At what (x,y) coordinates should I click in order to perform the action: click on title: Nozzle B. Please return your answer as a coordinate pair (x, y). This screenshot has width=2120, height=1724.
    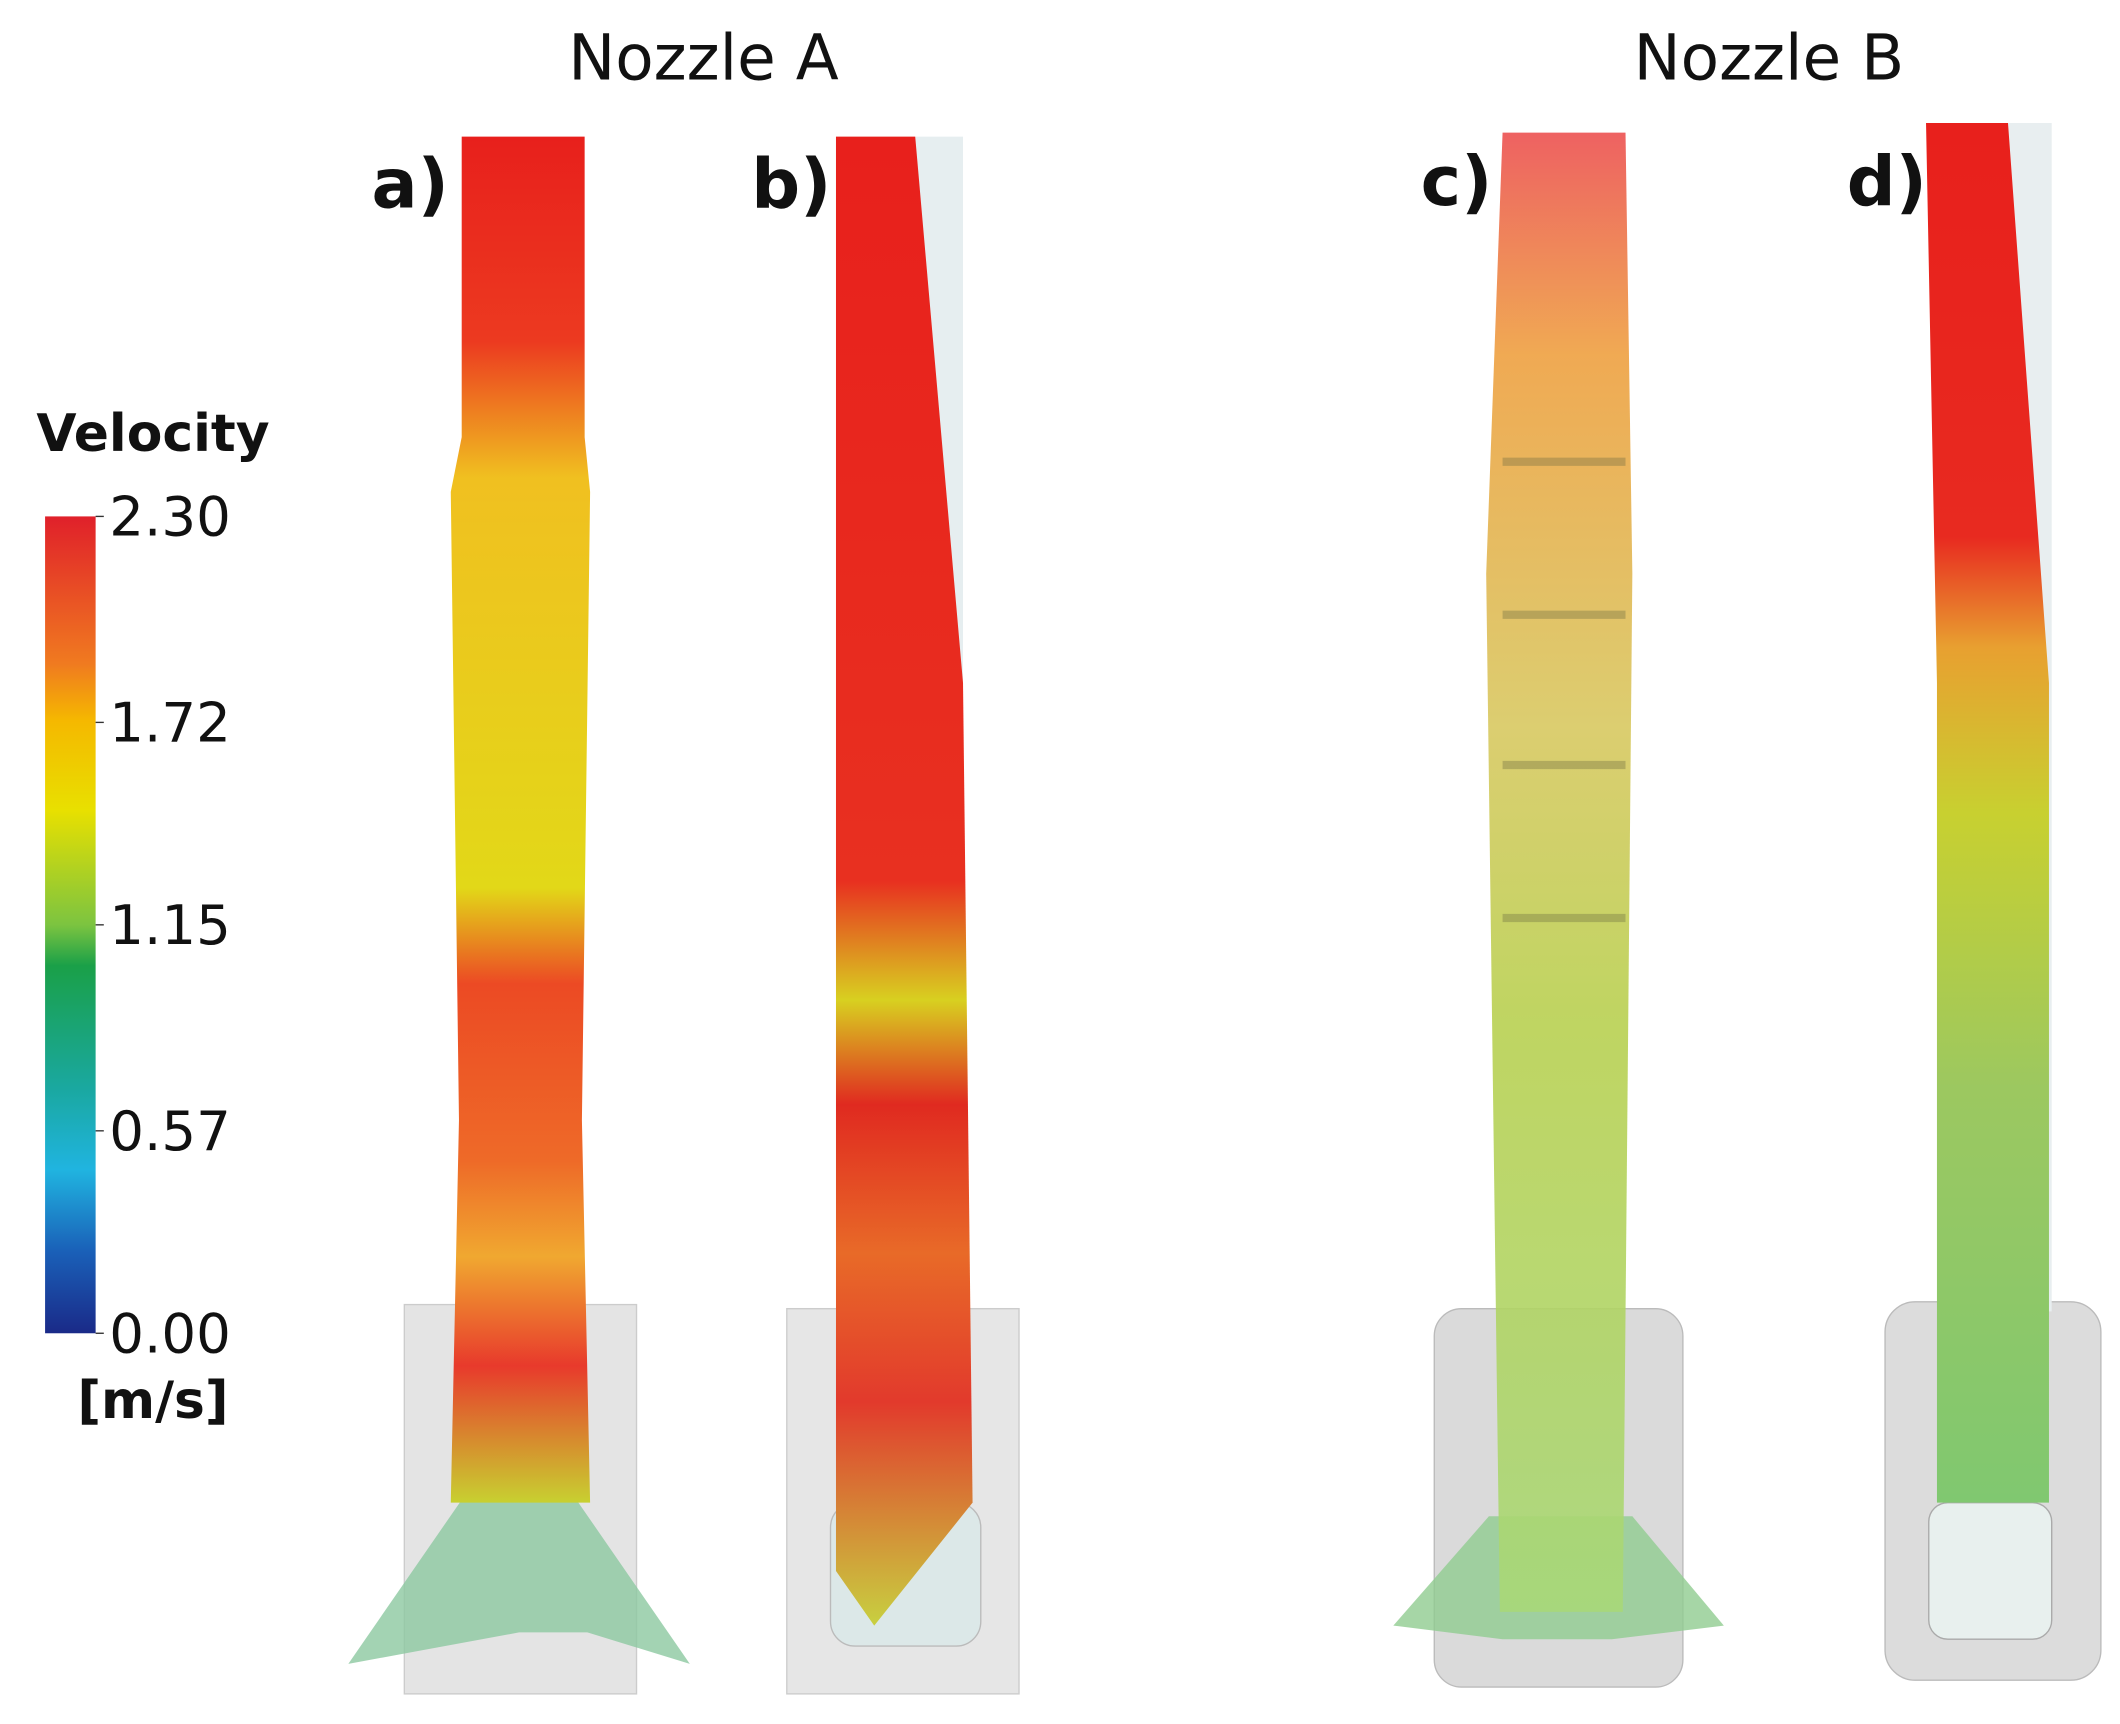
    Looking at the image, I should click on (1769, 57).